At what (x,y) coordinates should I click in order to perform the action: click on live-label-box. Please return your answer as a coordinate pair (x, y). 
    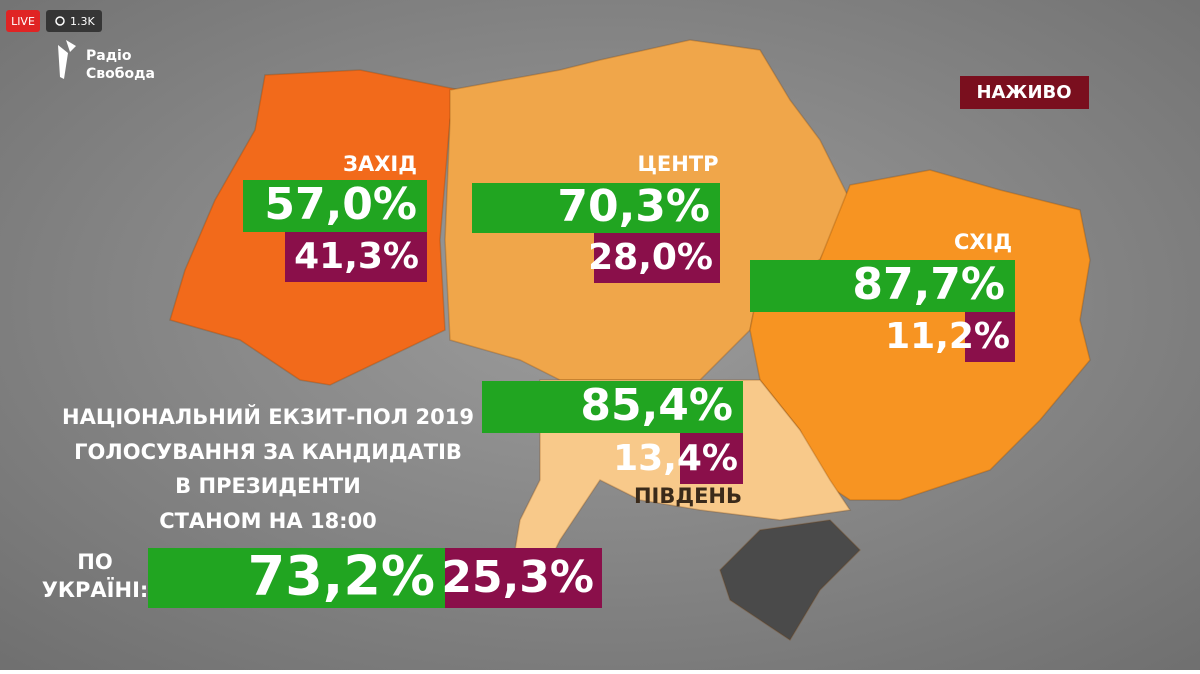
    Looking at the image, I should click on (1024, 92).